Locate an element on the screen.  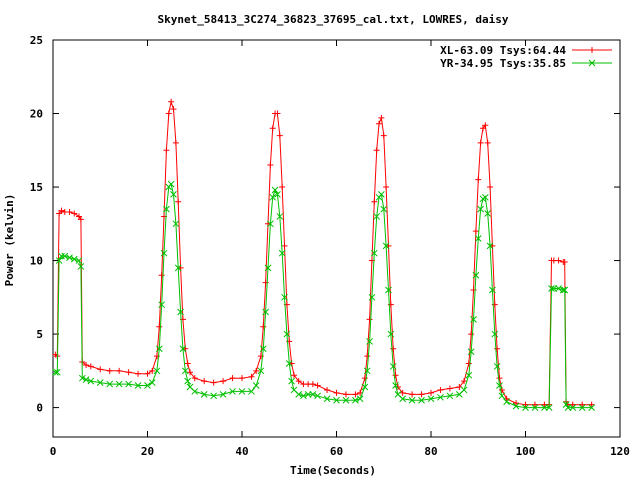
y-axis-label: Power (kelvin) is located at coordinates (9, 240).